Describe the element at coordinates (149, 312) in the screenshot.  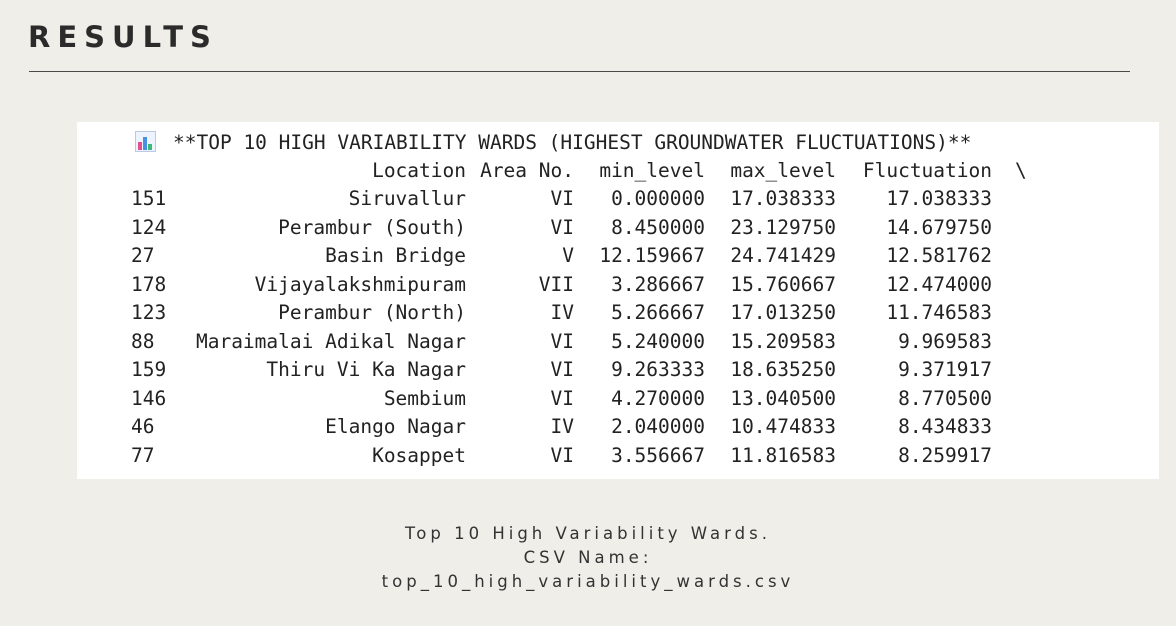
I see `table-cell-idx: 123` at that location.